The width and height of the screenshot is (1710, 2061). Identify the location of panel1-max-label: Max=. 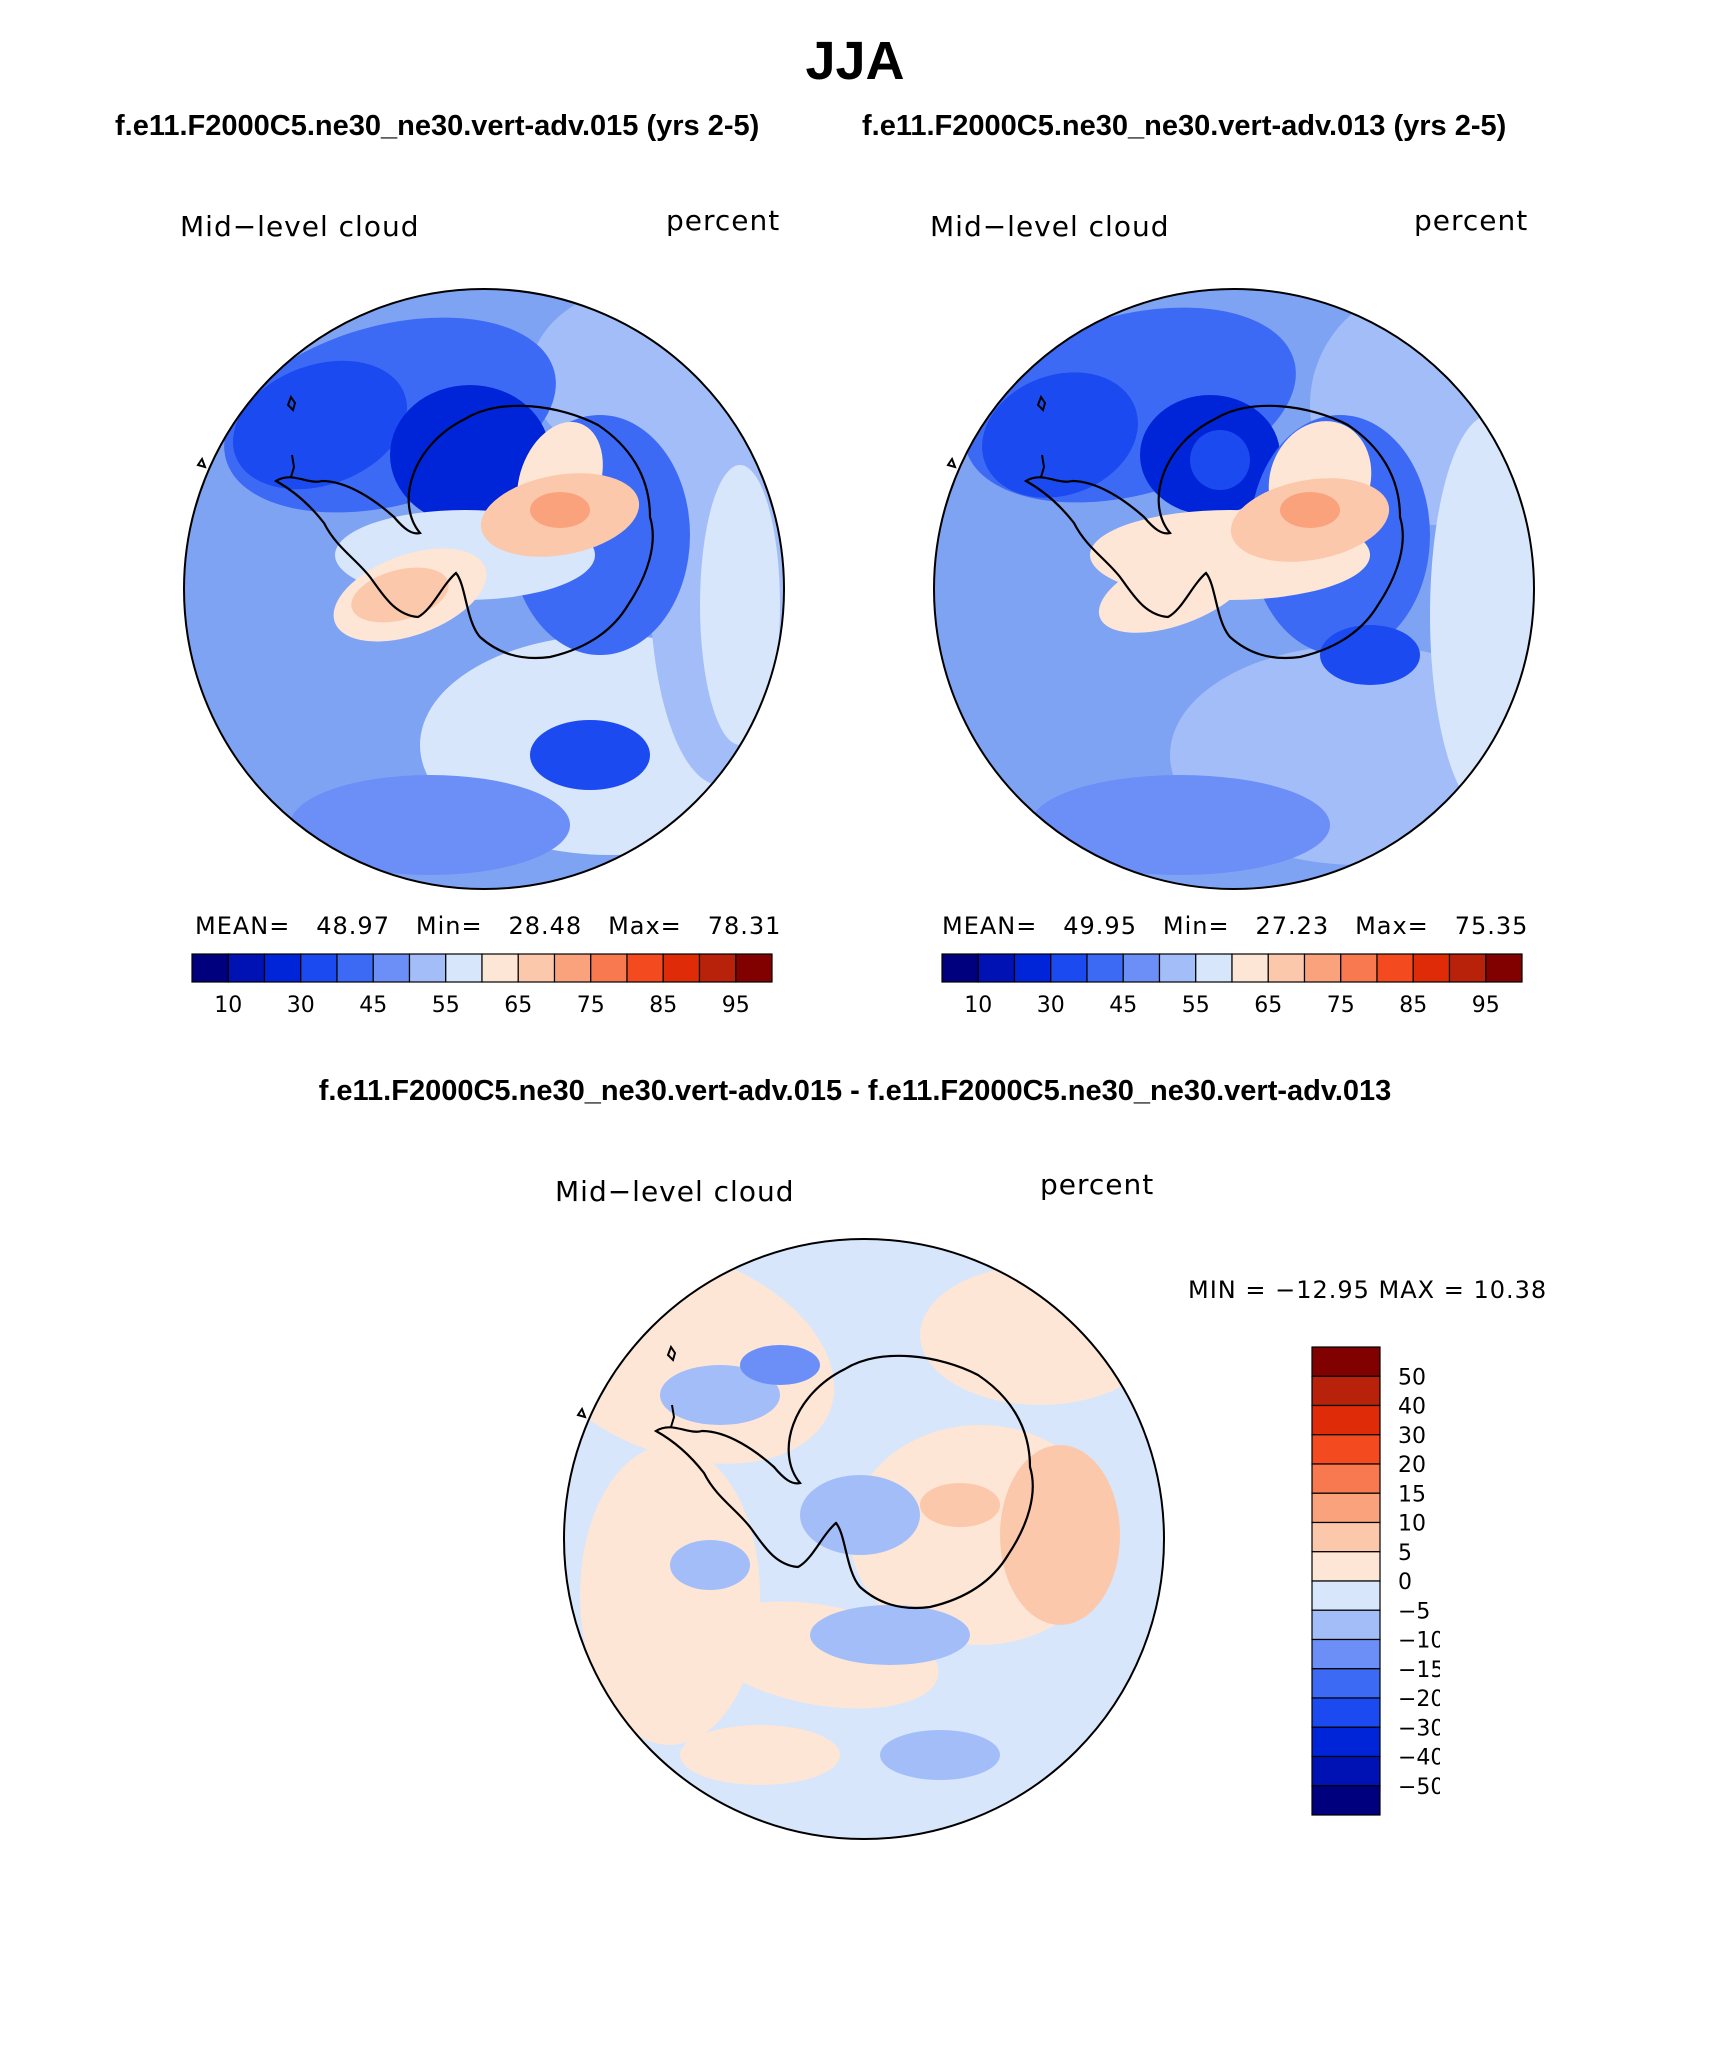
(645, 926).